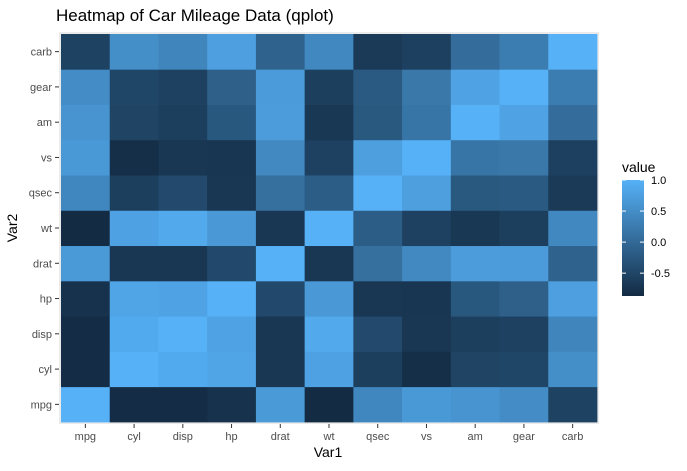 This screenshot has height=471, width=687. What do you see at coordinates (134, 369) in the screenshot?
I see `heatmap-cell-cyl-cyl` at bounding box center [134, 369].